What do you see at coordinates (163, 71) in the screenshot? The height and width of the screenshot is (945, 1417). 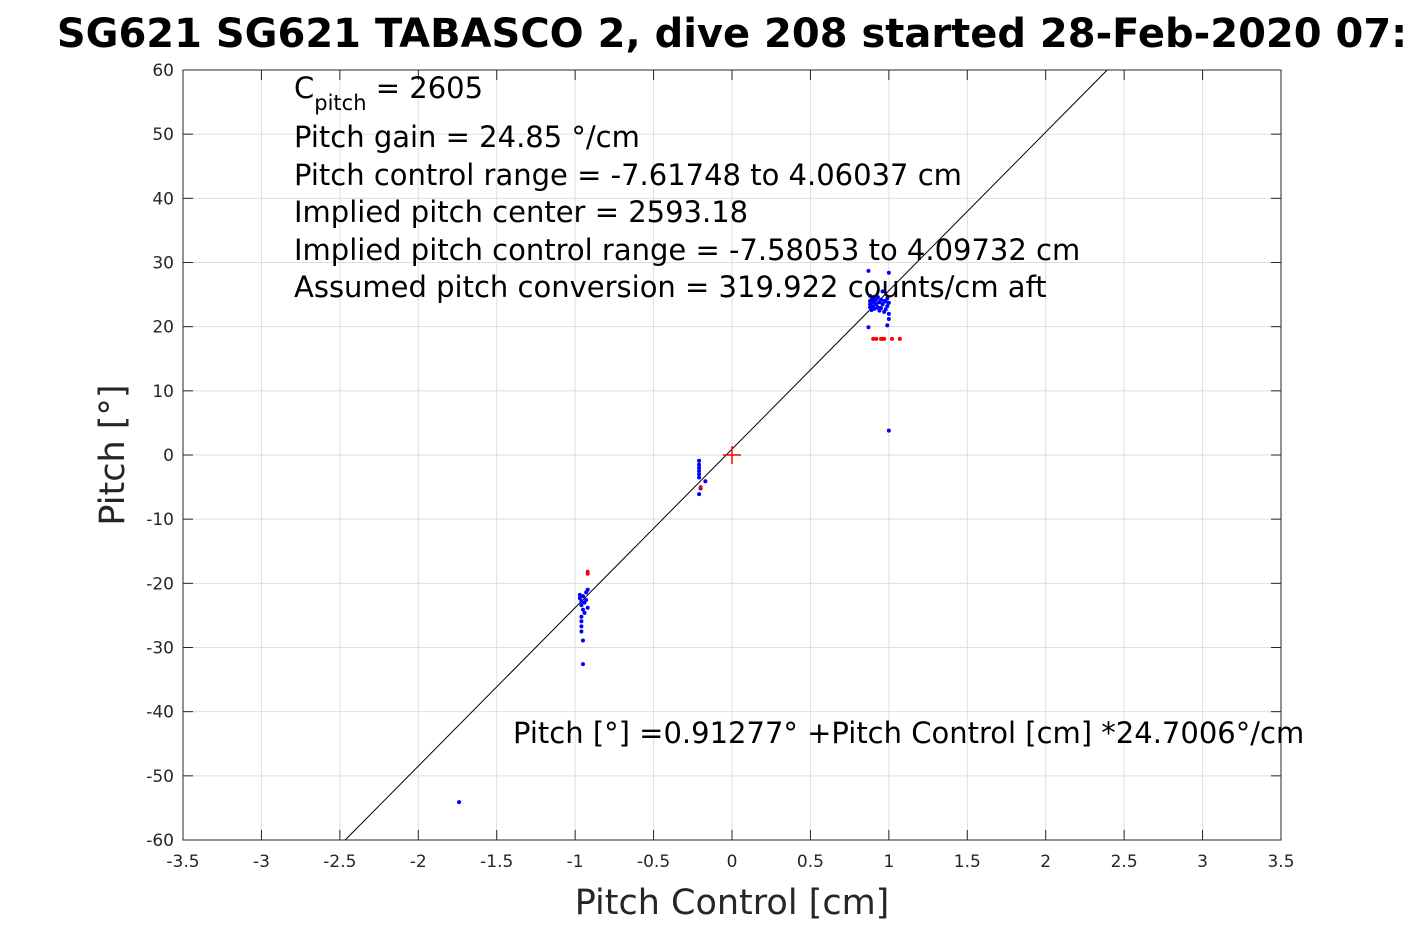 I see `y-tick-label: 60` at bounding box center [163, 71].